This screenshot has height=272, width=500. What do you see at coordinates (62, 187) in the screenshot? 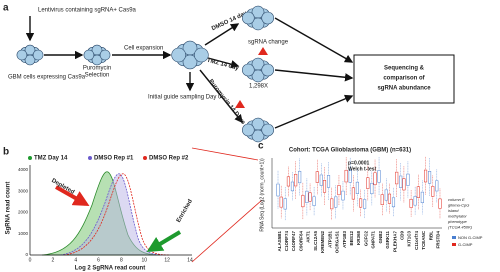
I see `annotation: Depleted` at bounding box center [62, 187].